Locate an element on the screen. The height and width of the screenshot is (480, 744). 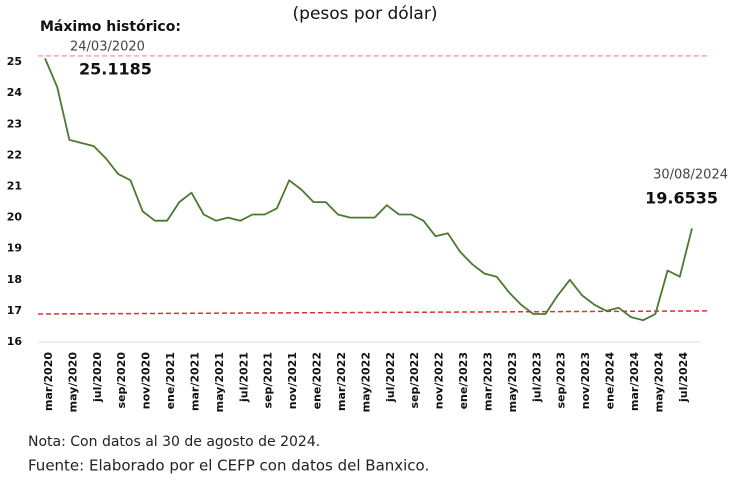
x-tick-label: sep/2020 is located at coordinates (121, 380).